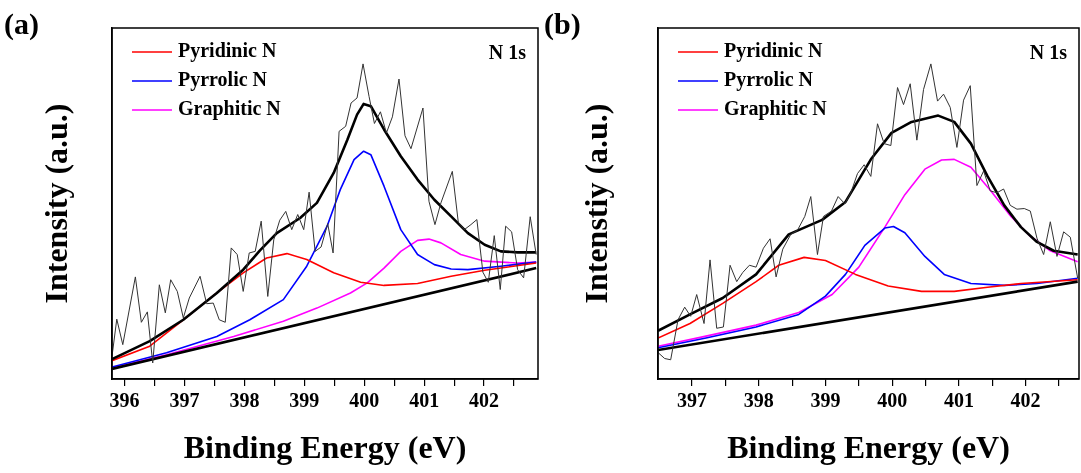  Describe the element at coordinates (56, 203) in the screenshot. I see `y-axis-title: Intensity (a.u.)` at that location.